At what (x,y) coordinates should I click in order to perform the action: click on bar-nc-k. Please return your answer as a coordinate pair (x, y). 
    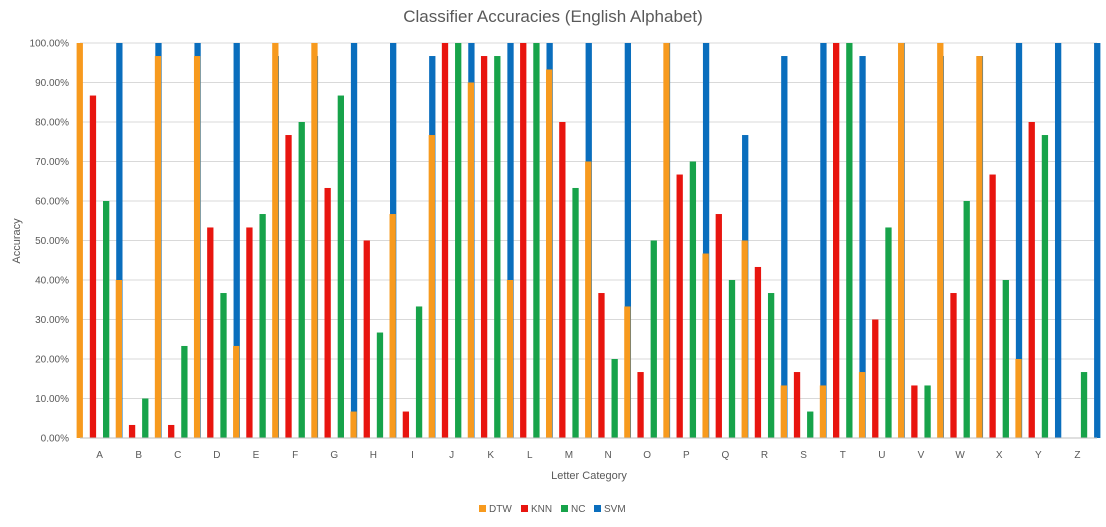
    Looking at the image, I should click on (497, 247).